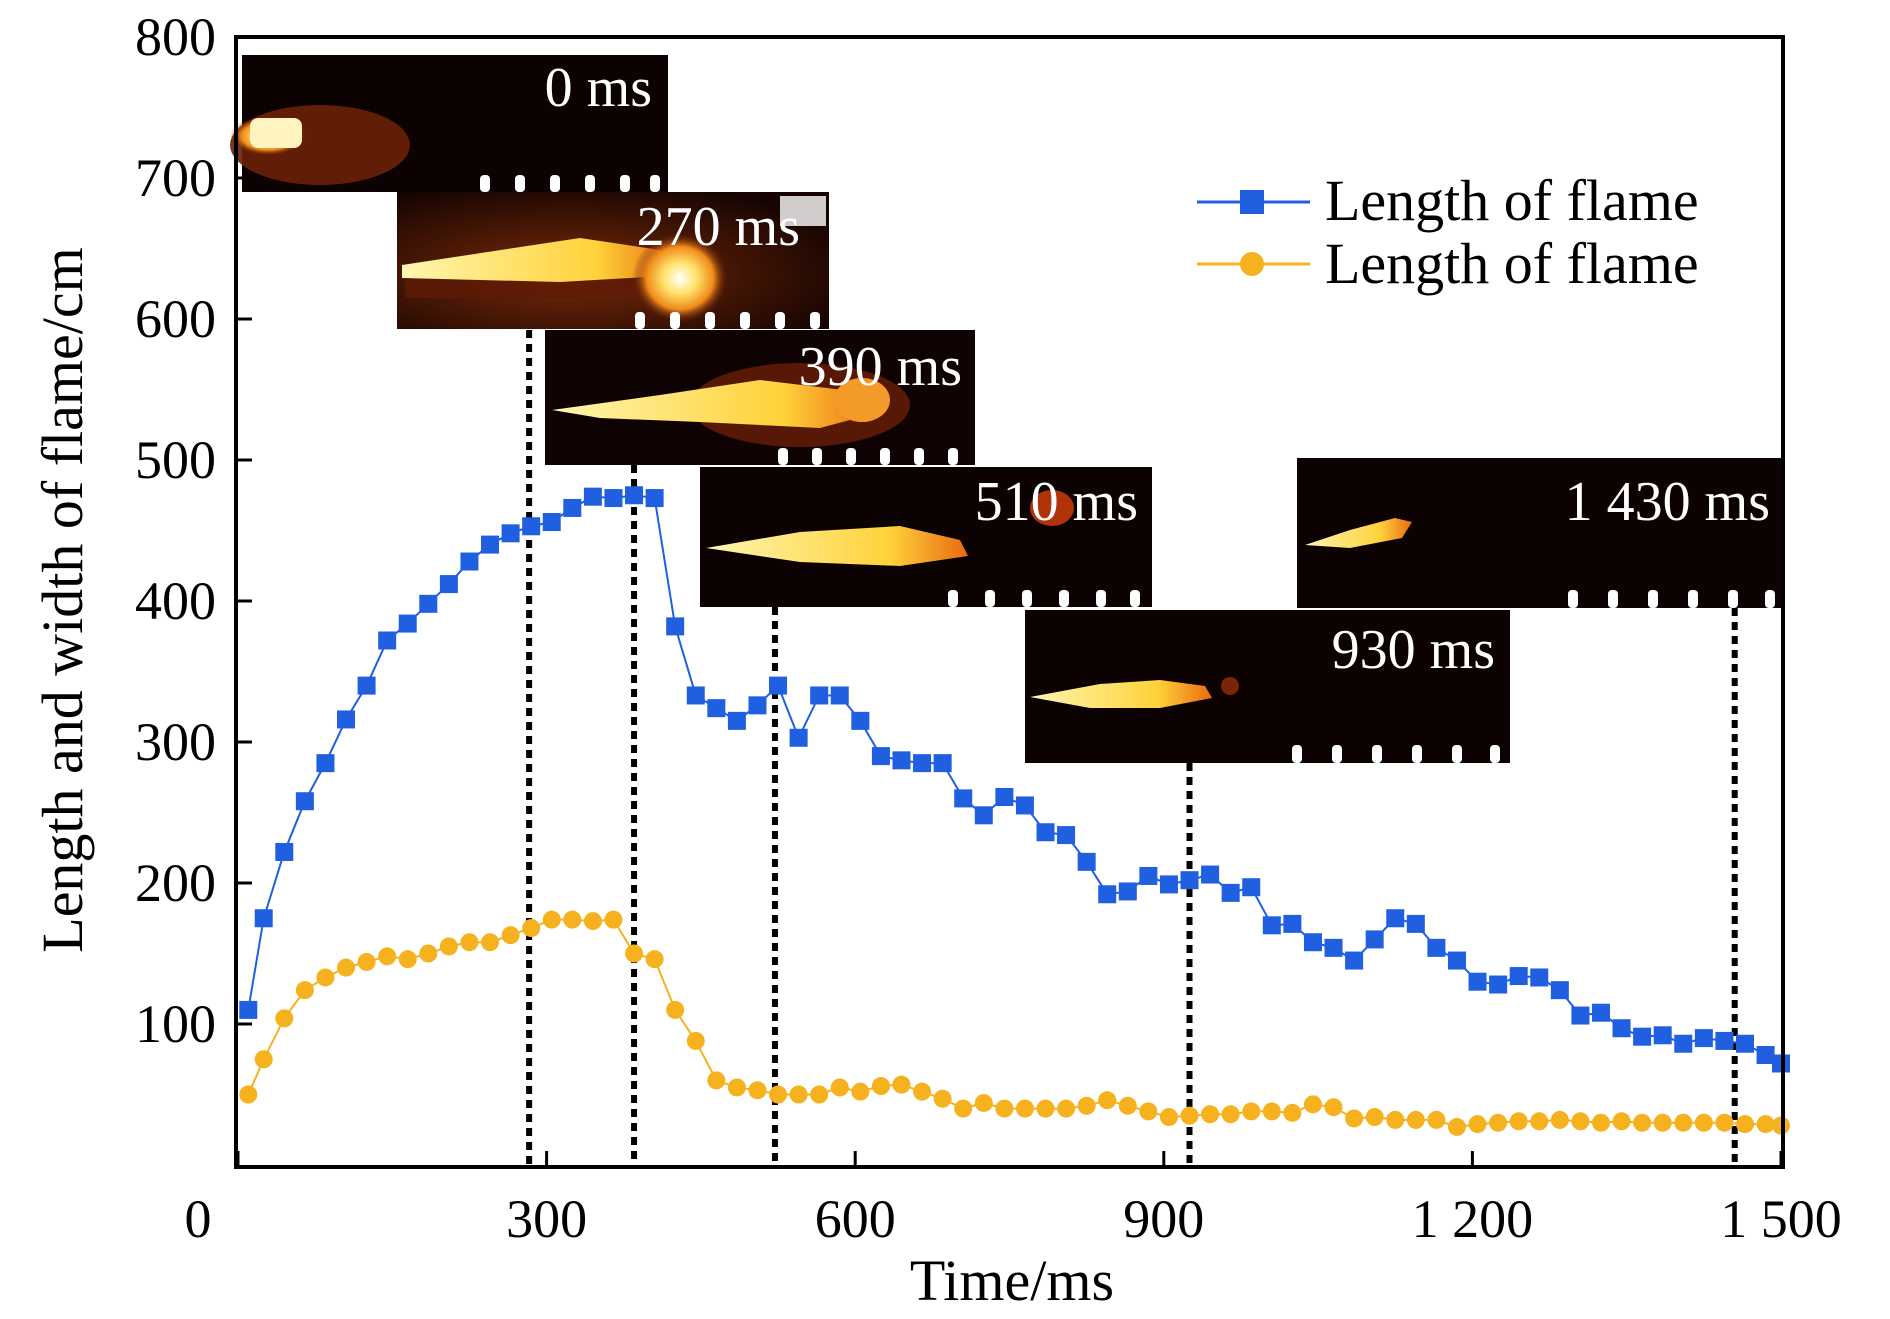 Image resolution: width=1890 pixels, height=1319 pixels. What do you see at coordinates (613, 260) in the screenshot?
I see `inset-image-270ms: 270 ms` at bounding box center [613, 260].